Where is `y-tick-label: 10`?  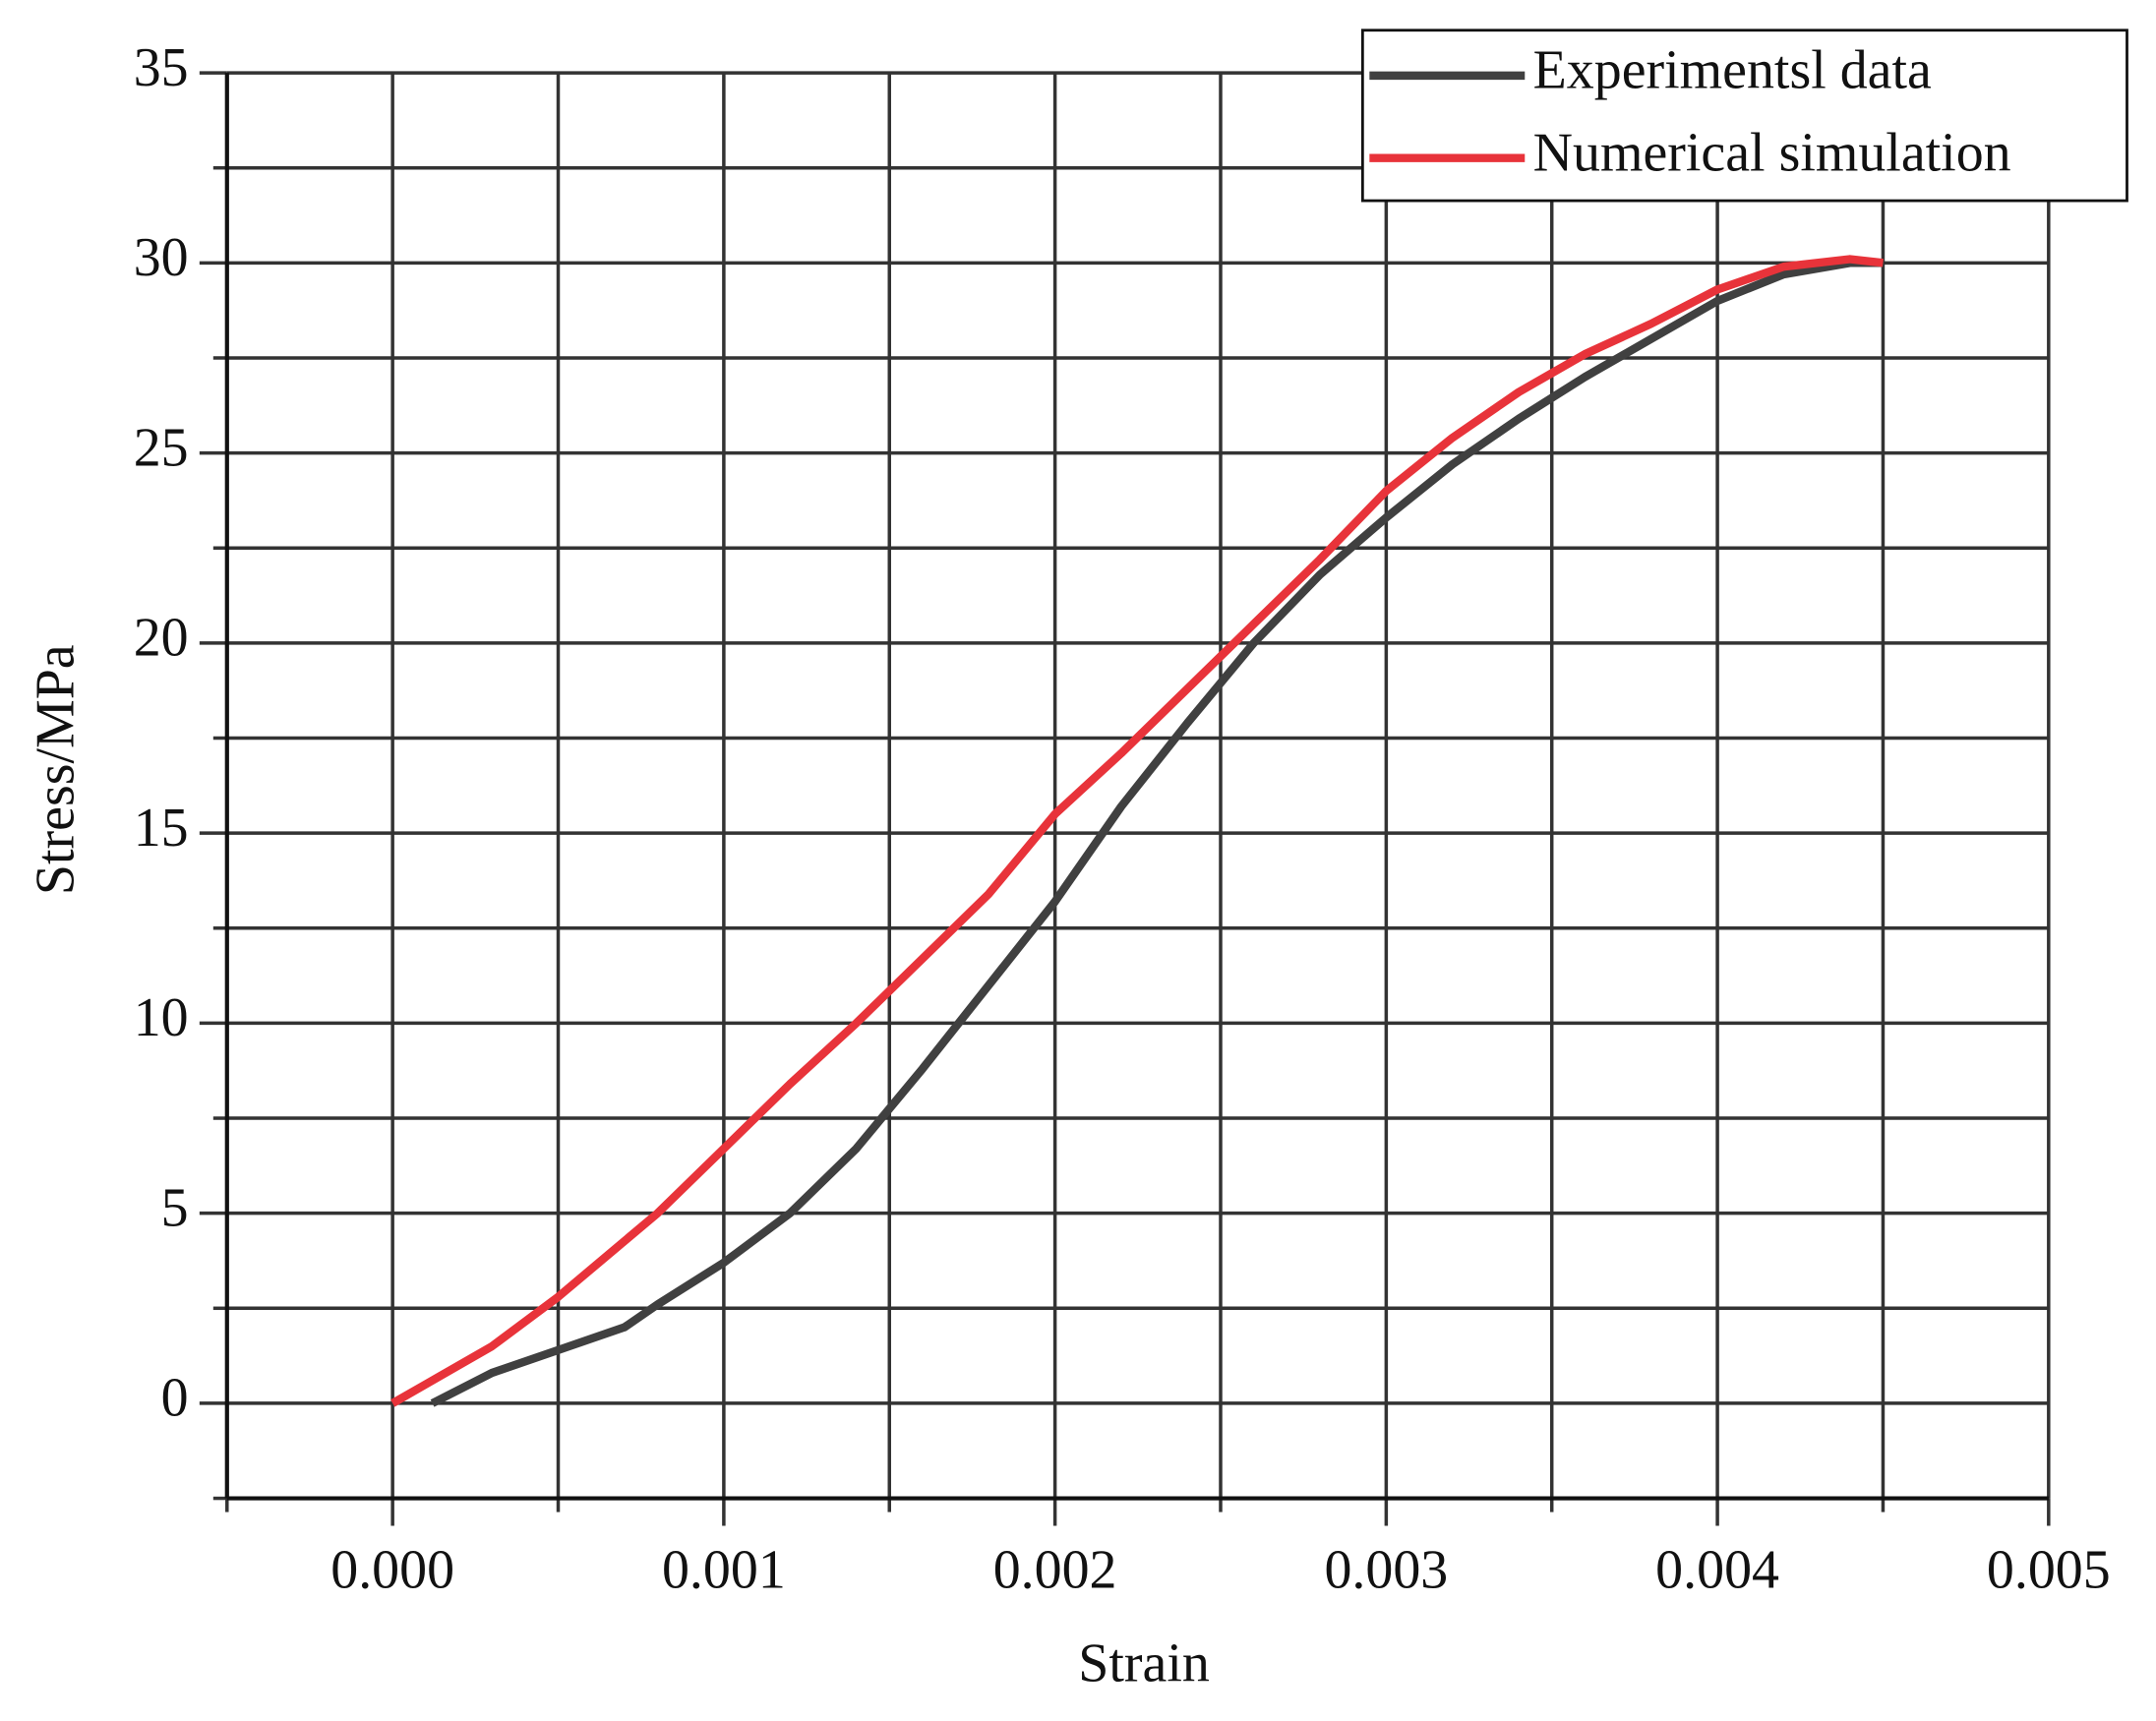
y-tick-label: 10 is located at coordinates (161, 1017).